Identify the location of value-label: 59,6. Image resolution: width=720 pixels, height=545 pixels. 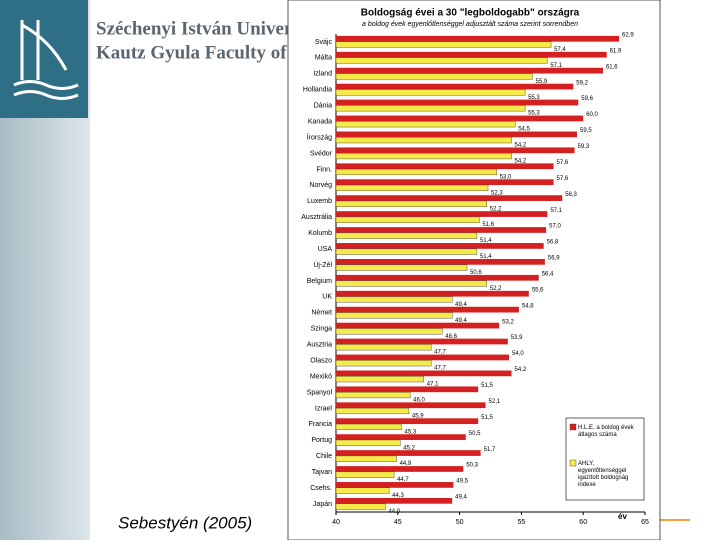
(587, 99).